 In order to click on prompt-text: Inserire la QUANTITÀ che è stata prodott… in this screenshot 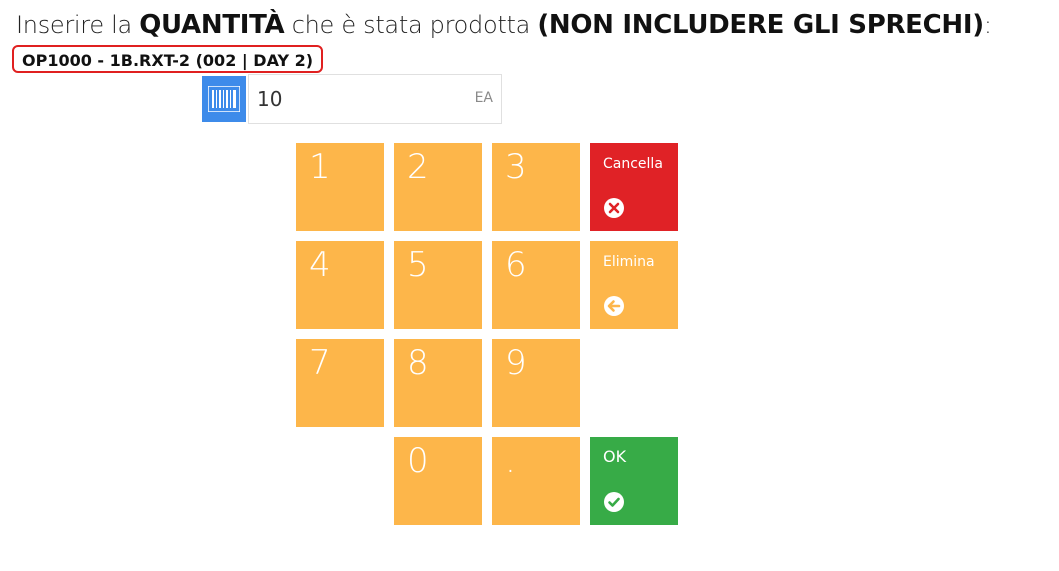, I will do `click(504, 25)`.